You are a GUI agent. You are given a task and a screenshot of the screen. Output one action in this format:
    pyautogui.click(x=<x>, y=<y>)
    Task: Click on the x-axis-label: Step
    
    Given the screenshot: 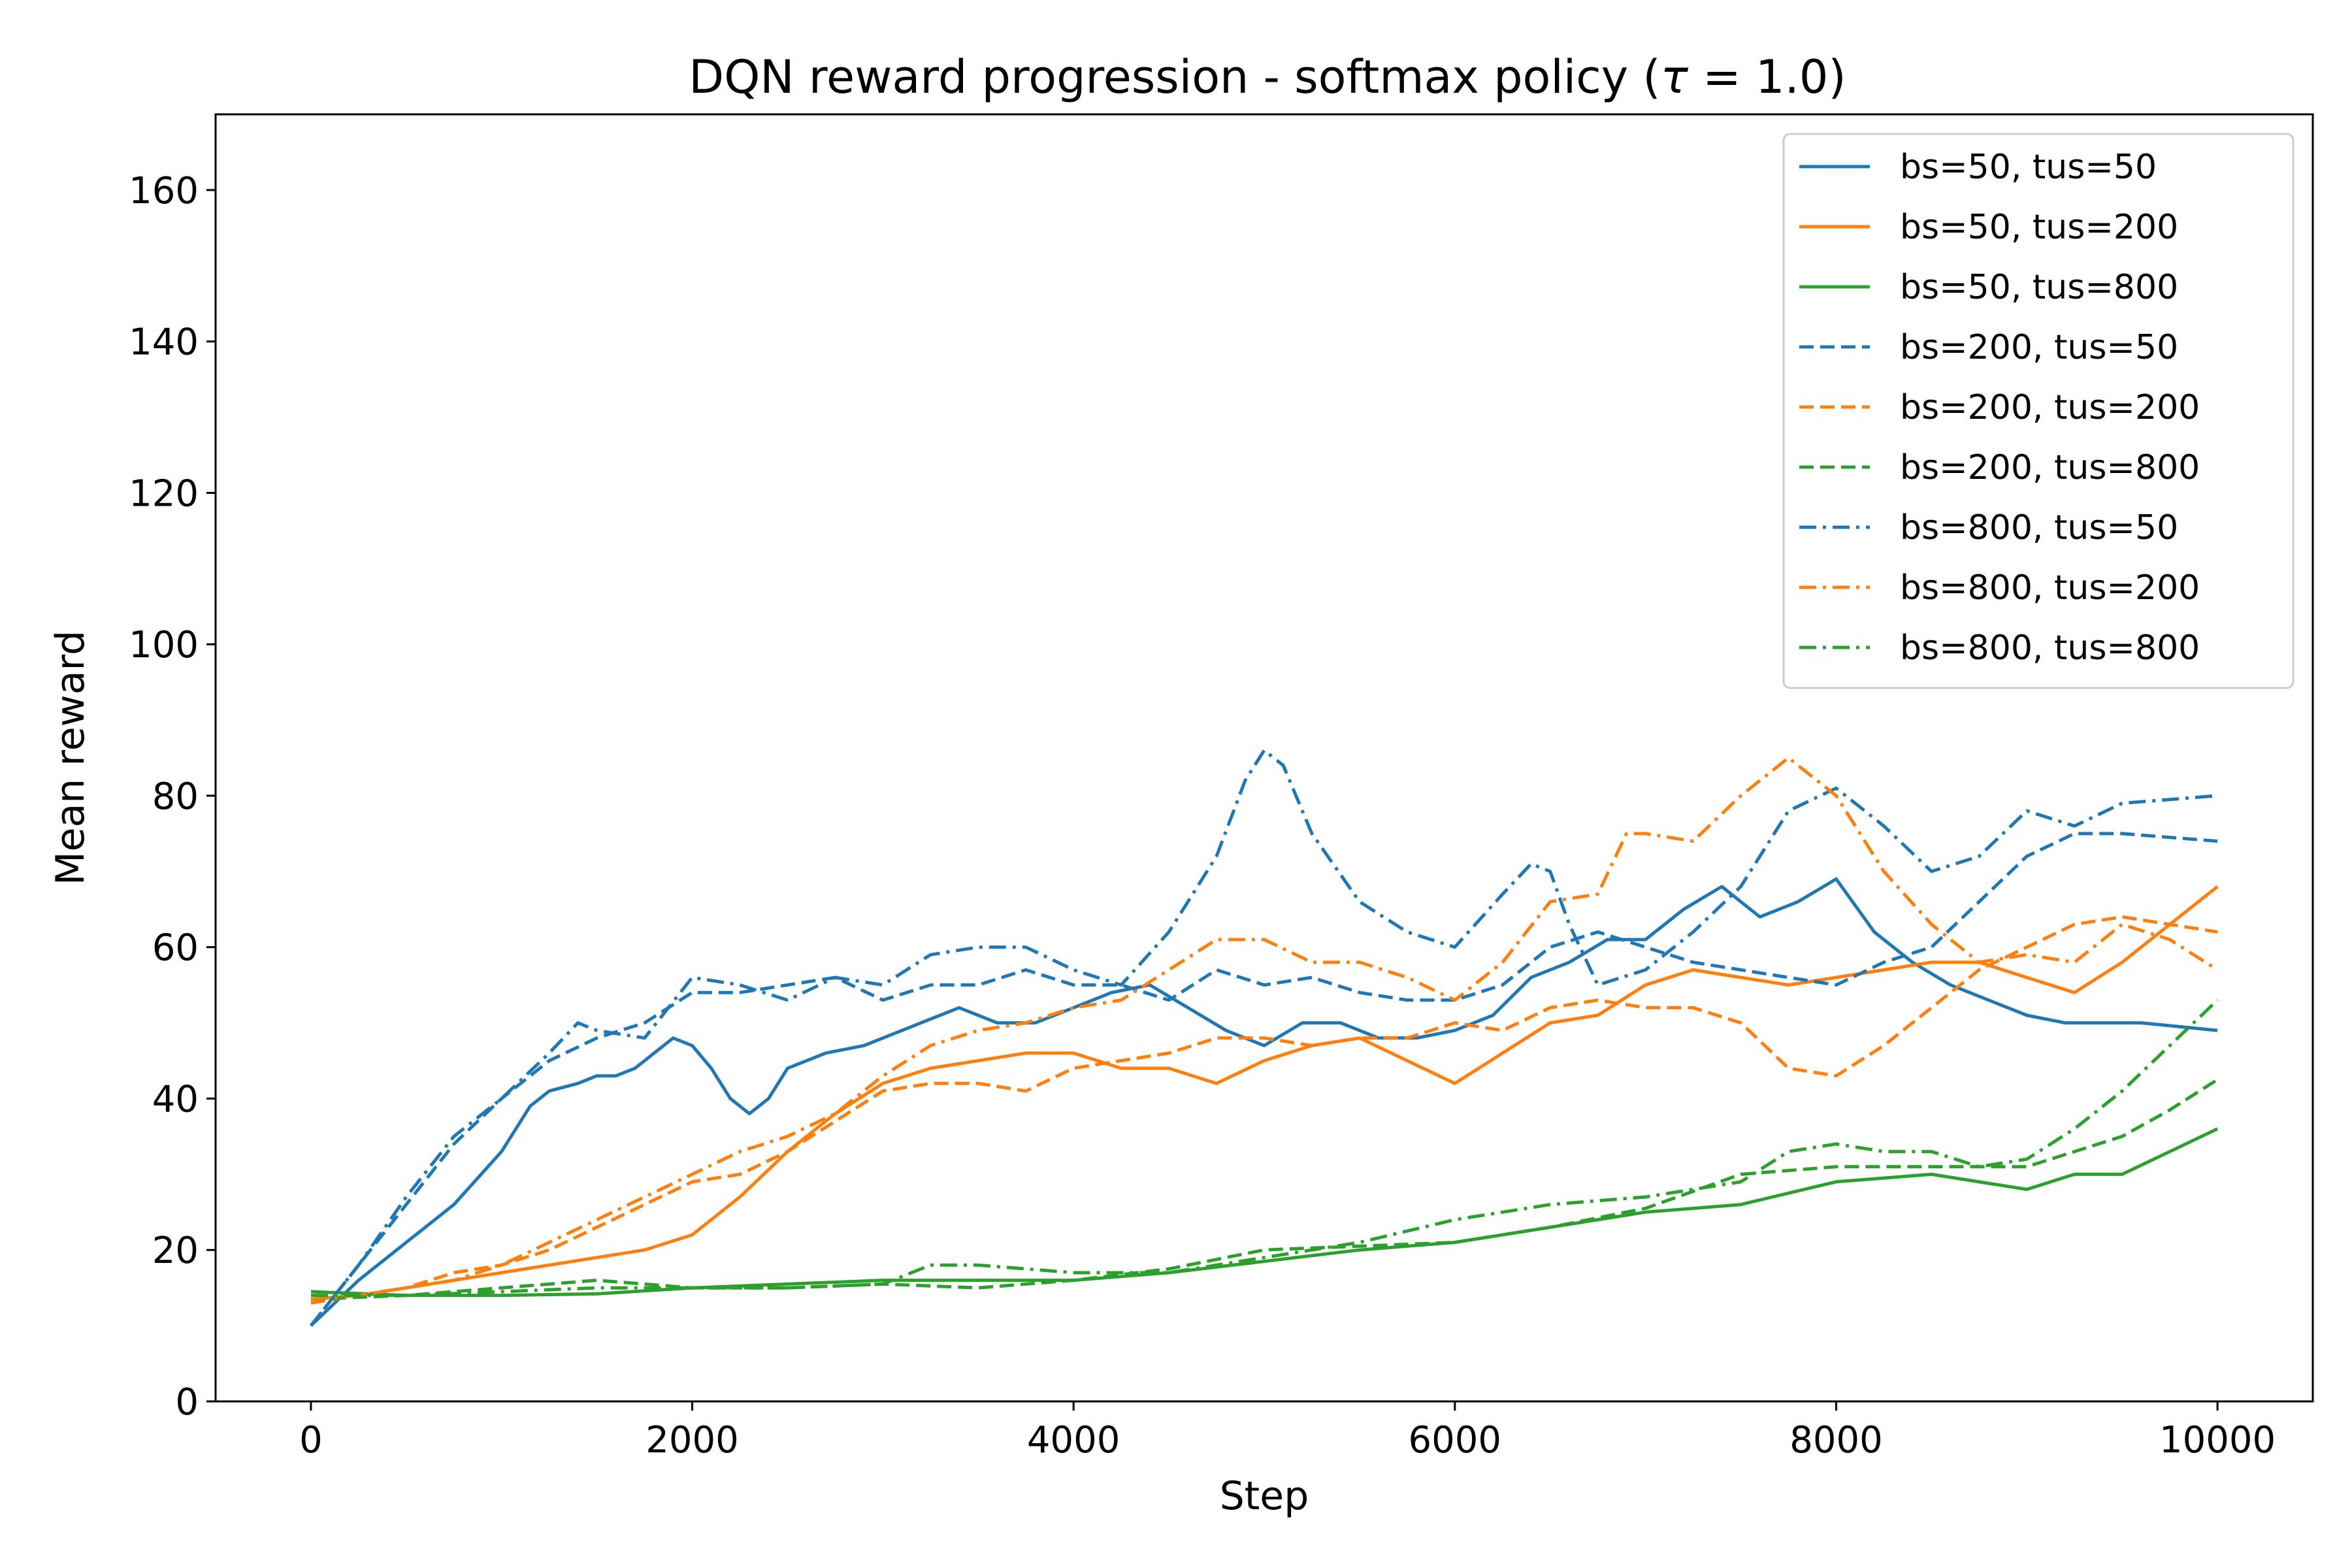 What is the action you would take?
    pyautogui.click(x=1264, y=1496)
    